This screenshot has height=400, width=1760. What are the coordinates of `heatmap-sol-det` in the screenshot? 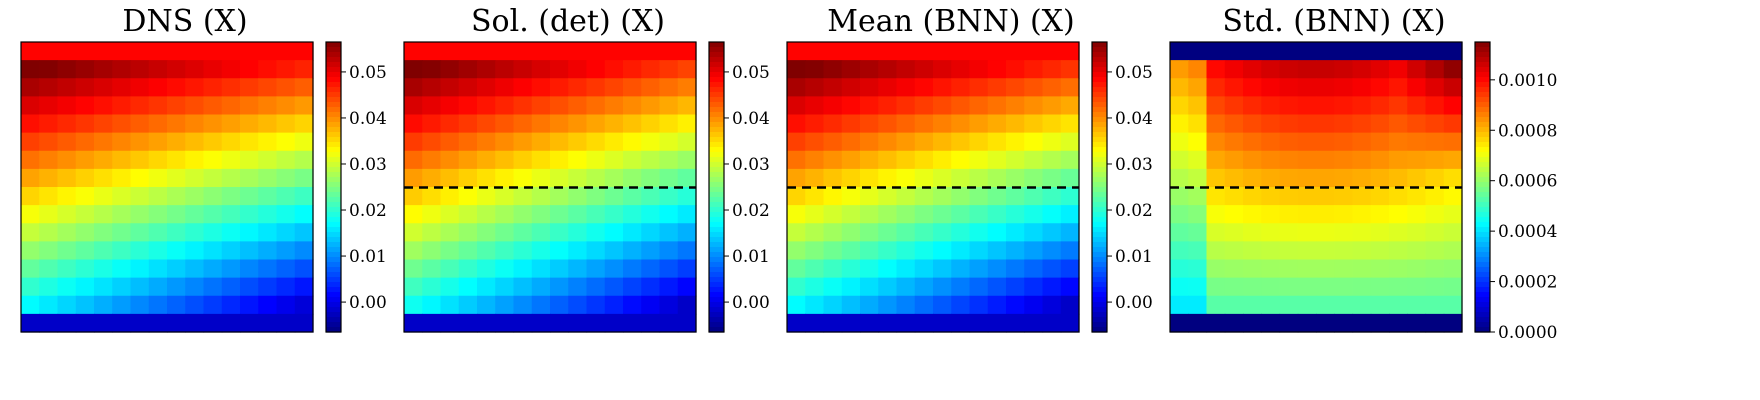 It's located at (550, 187).